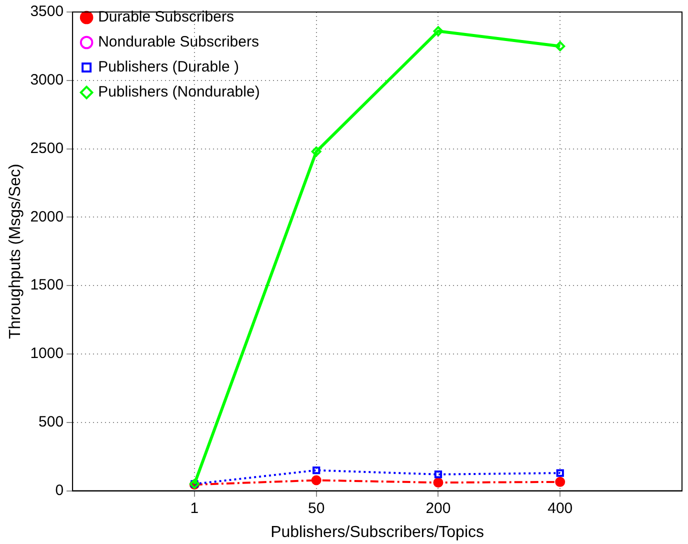 The width and height of the screenshot is (688, 544). What do you see at coordinates (47, 353) in the screenshot?
I see `y-tick-label: 1000` at bounding box center [47, 353].